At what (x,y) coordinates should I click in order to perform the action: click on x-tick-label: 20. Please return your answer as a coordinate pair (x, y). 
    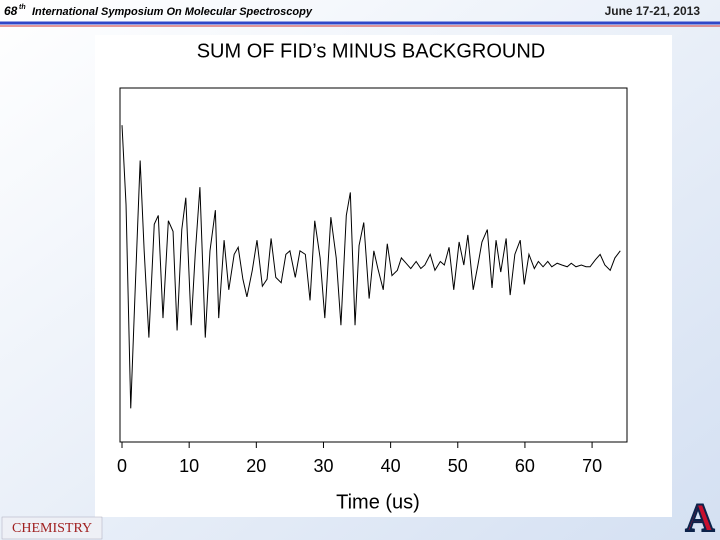
    Looking at the image, I should click on (256, 466).